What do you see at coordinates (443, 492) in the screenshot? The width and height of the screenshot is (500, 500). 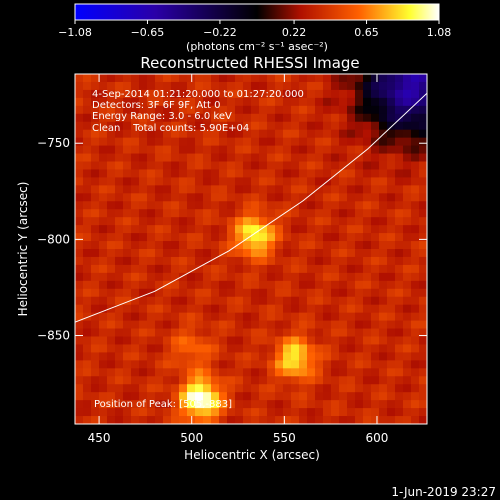 I see `footer-date: 1-Jun-2019 23:27` at bounding box center [443, 492].